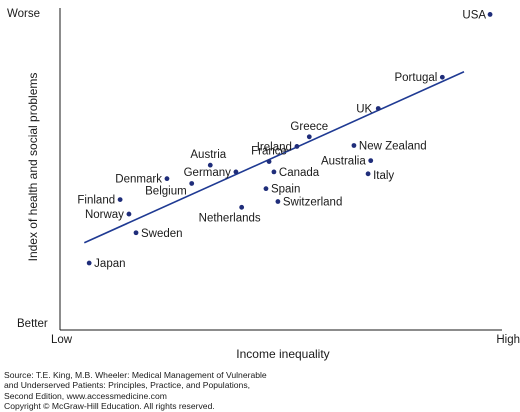 The width and height of the screenshot is (520, 412). I want to click on point-label-italy: Italy, so click(383, 176).